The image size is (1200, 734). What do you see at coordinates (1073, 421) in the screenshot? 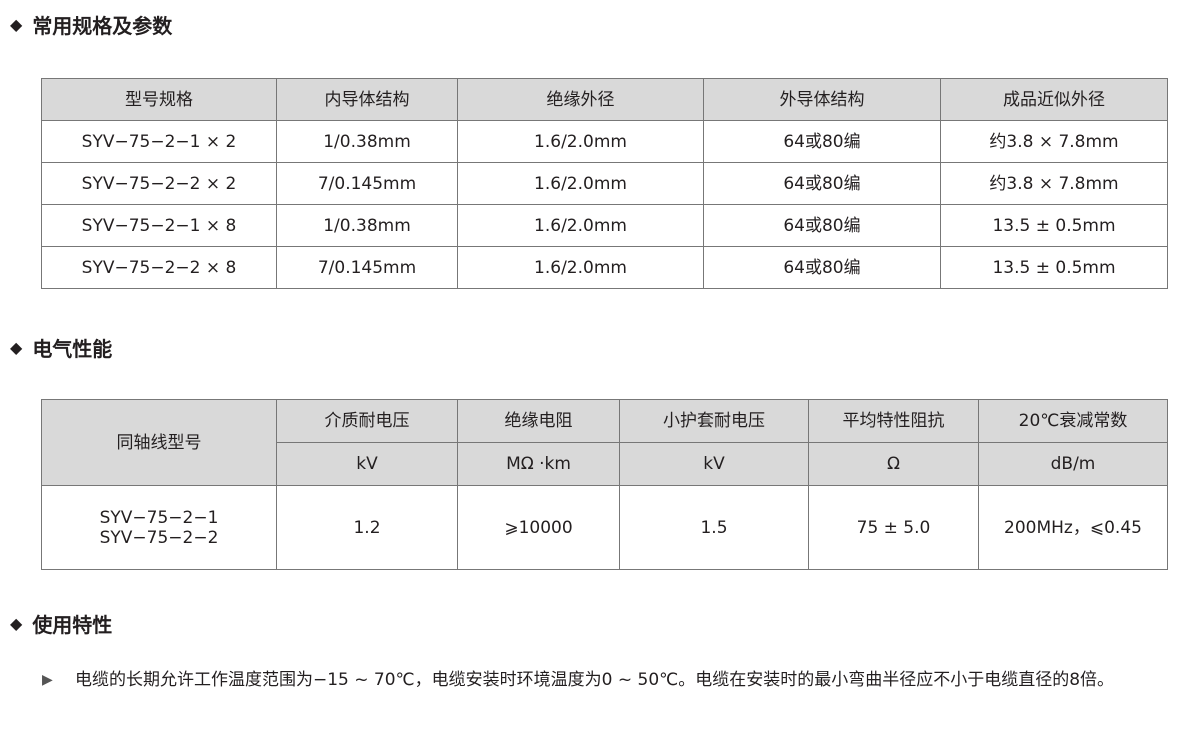
I see `header-cell: 20℃衰减常数` at bounding box center [1073, 421].